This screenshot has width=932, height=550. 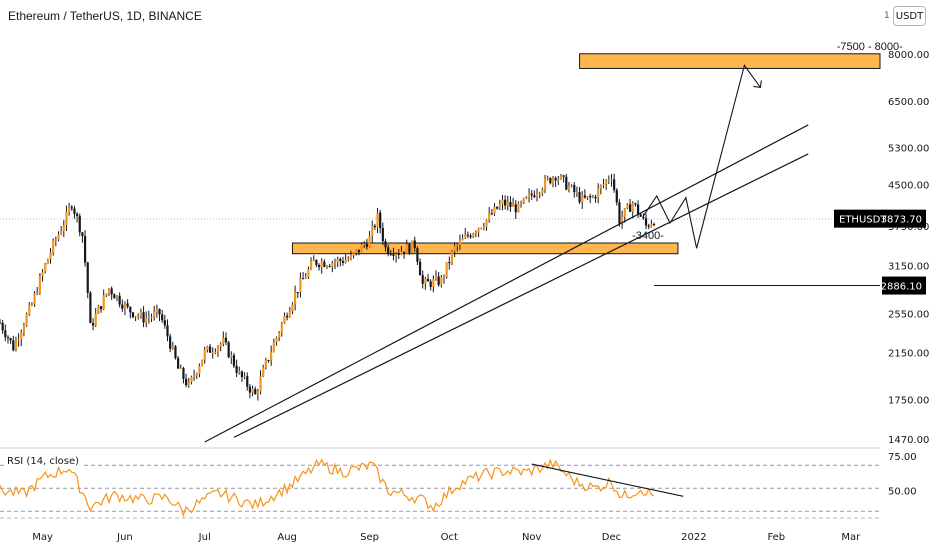 What do you see at coordinates (908, 186) in the screenshot?
I see `y-tick-label: 4500.00` at bounding box center [908, 186].